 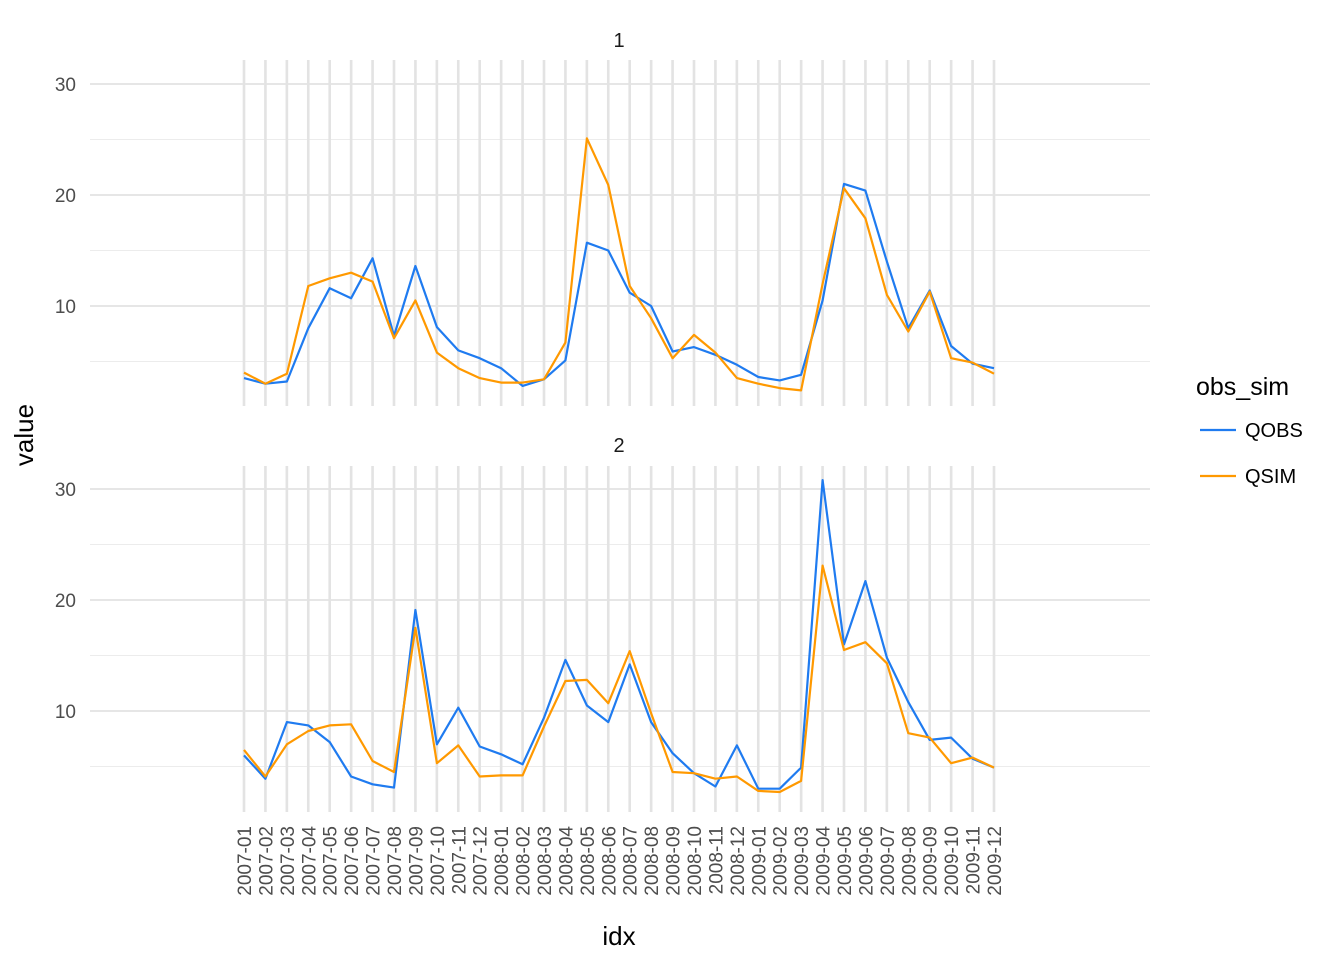 I want to click on legend-label-qobs: QOBS, so click(x=1274, y=431).